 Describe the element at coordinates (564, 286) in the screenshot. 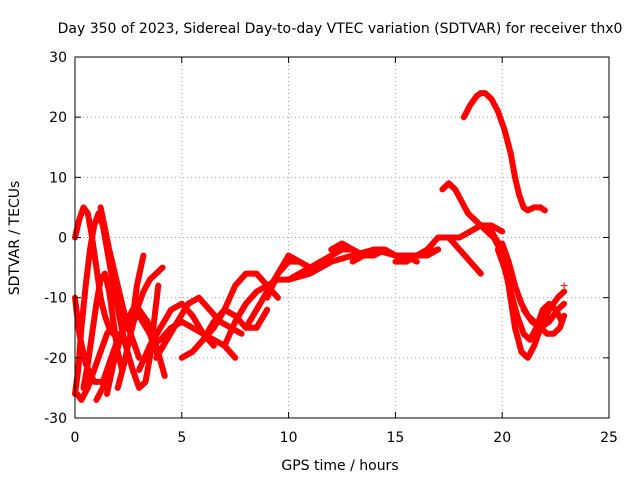

I see `data-point-marker` at that location.